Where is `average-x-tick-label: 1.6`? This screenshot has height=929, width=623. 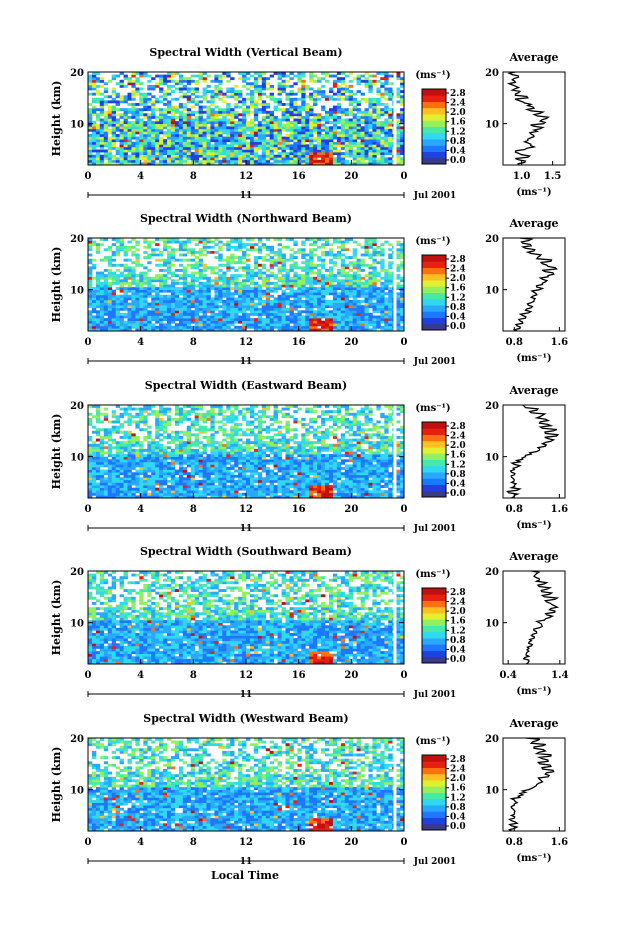 average-x-tick-label: 1.6 is located at coordinates (559, 342).